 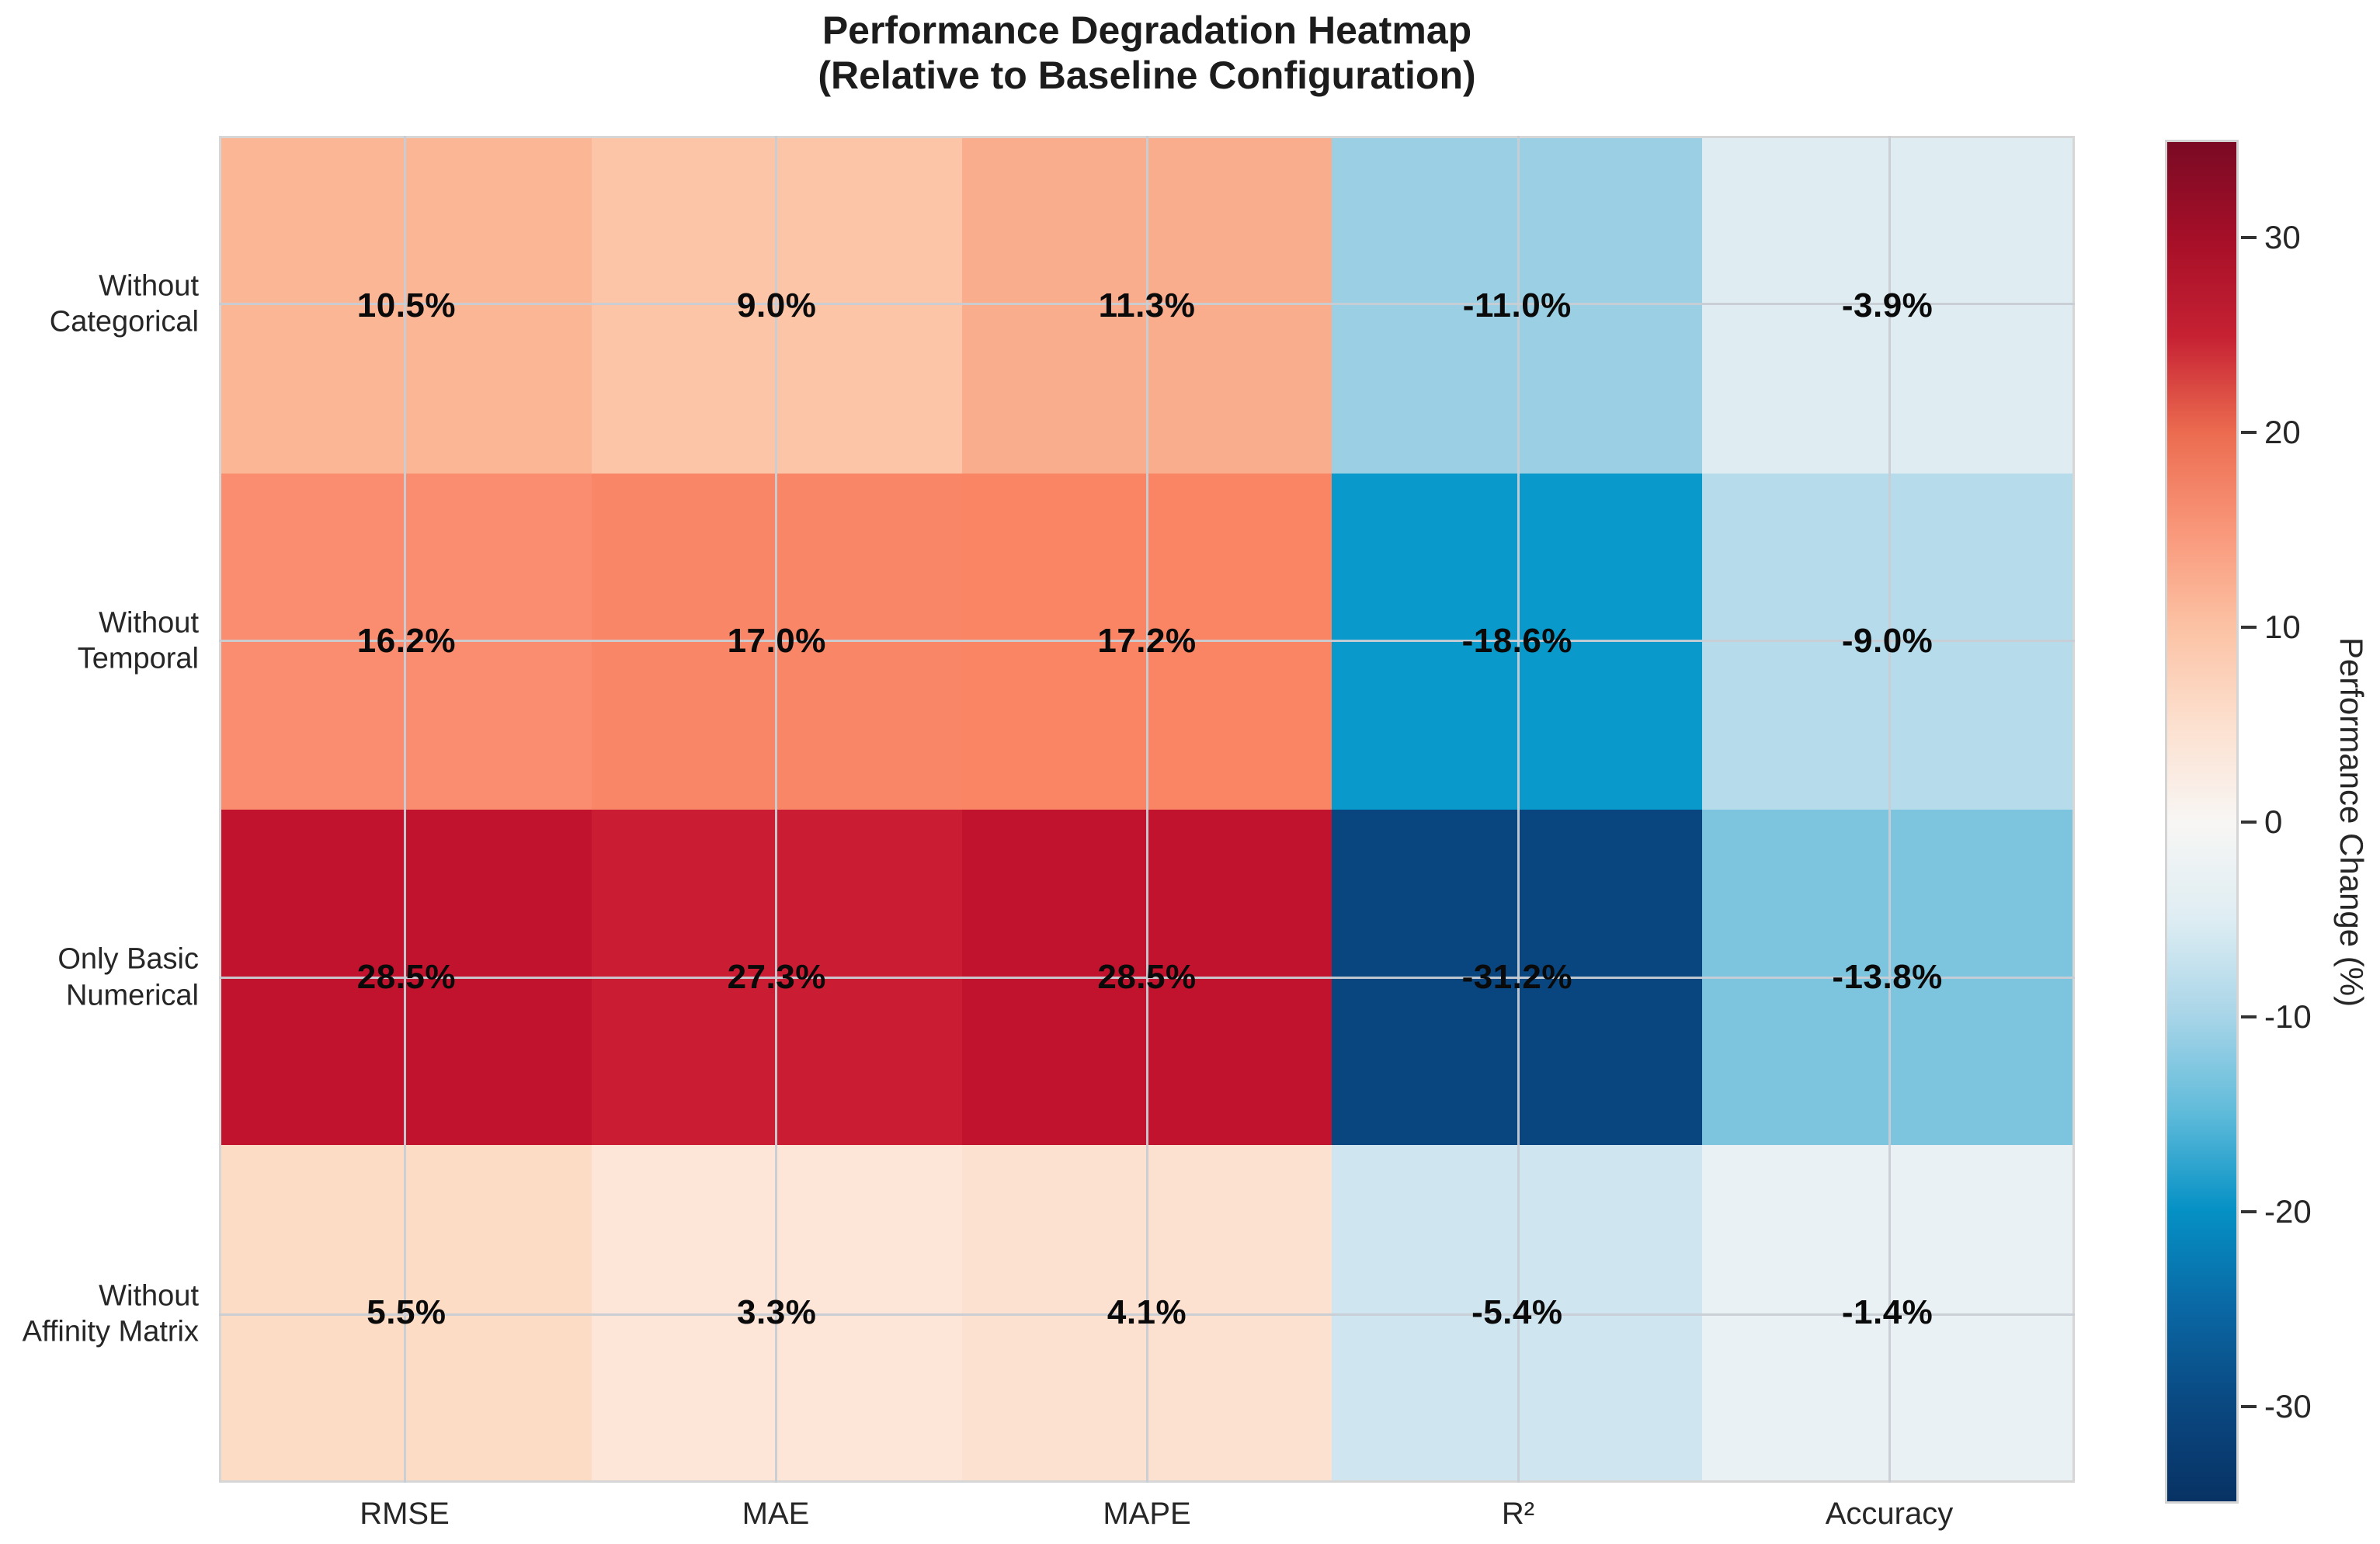 I want to click on colorbar-tick-label: -20, so click(x=2288, y=1211).